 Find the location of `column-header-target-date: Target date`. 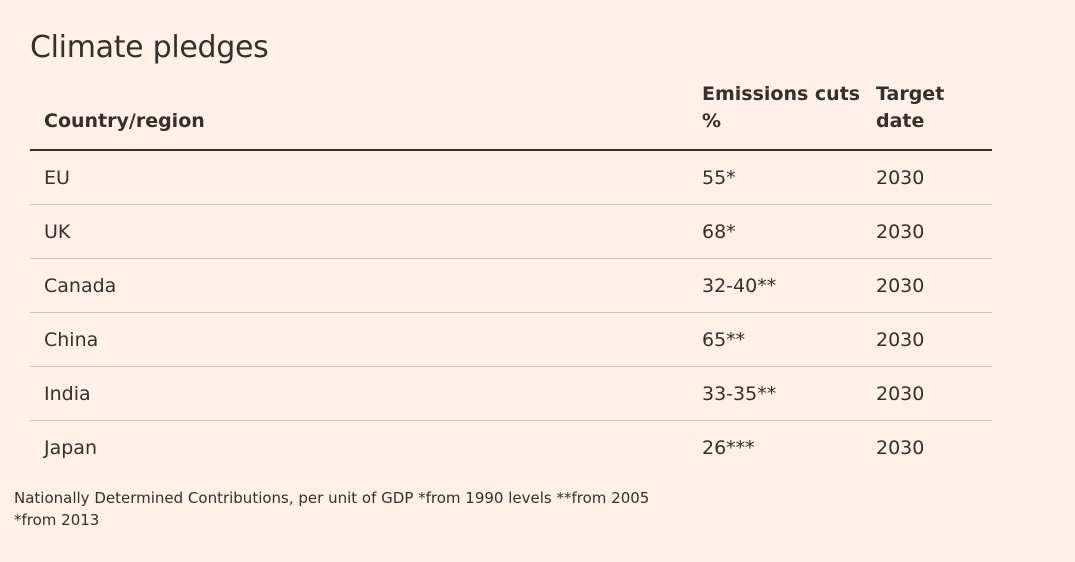

column-header-target-date: Target date is located at coordinates (910, 108).